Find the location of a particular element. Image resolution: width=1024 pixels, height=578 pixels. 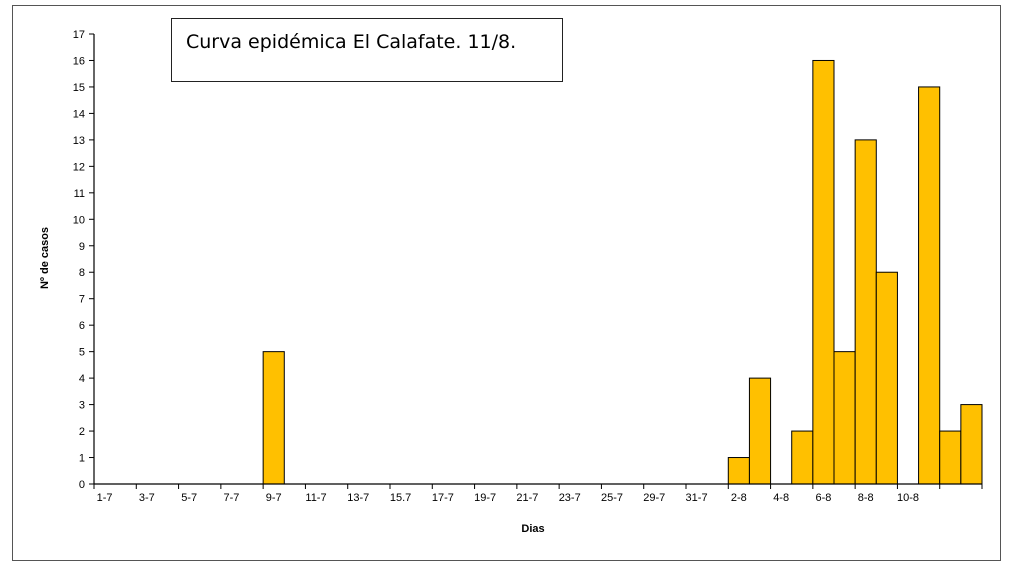

y-tick-label: 15 is located at coordinates (79, 88).